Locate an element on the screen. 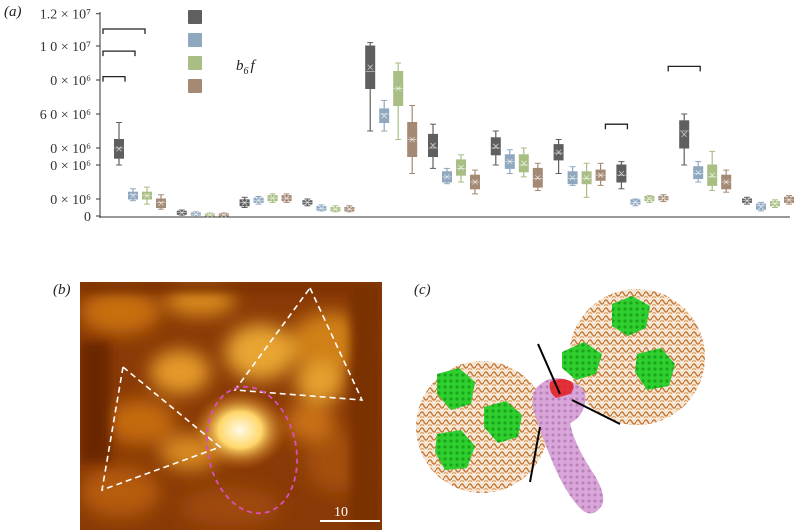 The height and width of the screenshot is (531, 799). triangle-outline-right is located at coordinates (298, 343).